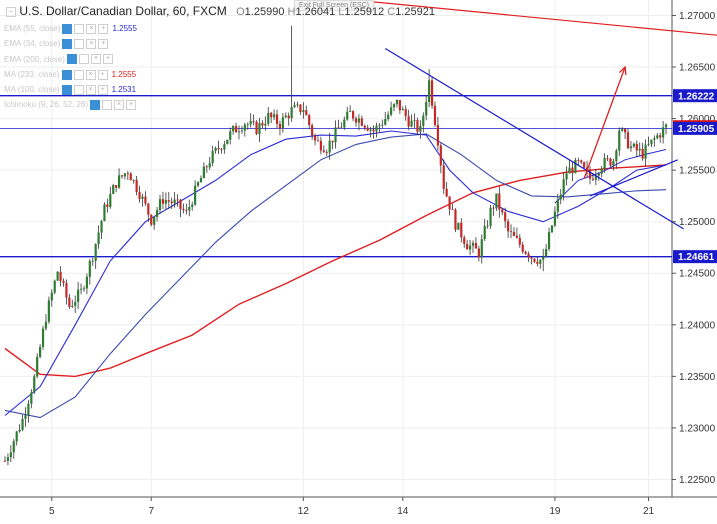 This screenshot has width=717, height=524. I want to click on indicator-row: Ichimoku (9, 26, 52, 26) × +, so click(219, 104).